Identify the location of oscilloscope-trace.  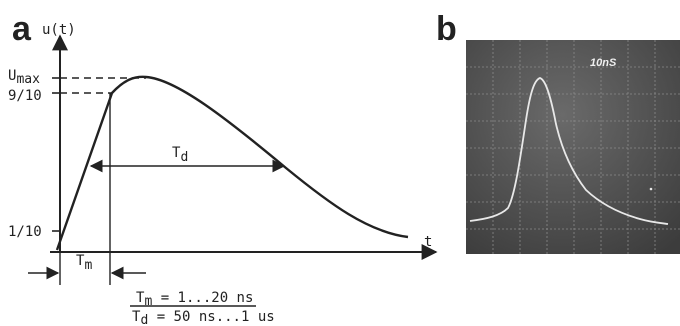
(569, 151).